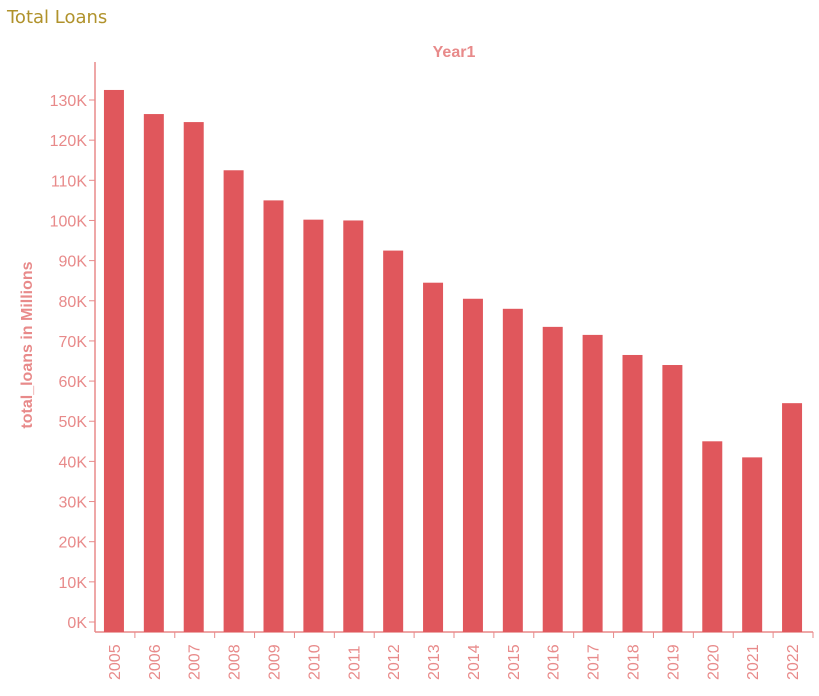  What do you see at coordinates (69, 221) in the screenshot?
I see `y-tick-label: 100K` at bounding box center [69, 221].